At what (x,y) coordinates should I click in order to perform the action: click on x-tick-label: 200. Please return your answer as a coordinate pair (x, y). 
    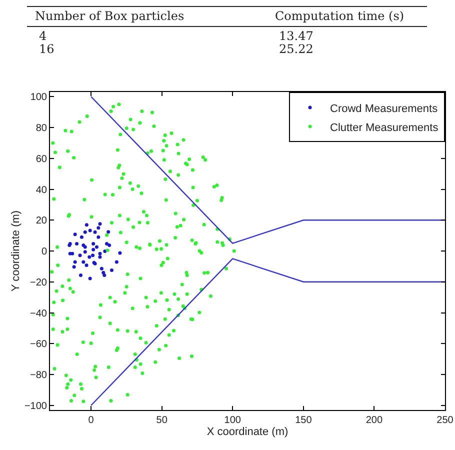
    Looking at the image, I should click on (374, 420).